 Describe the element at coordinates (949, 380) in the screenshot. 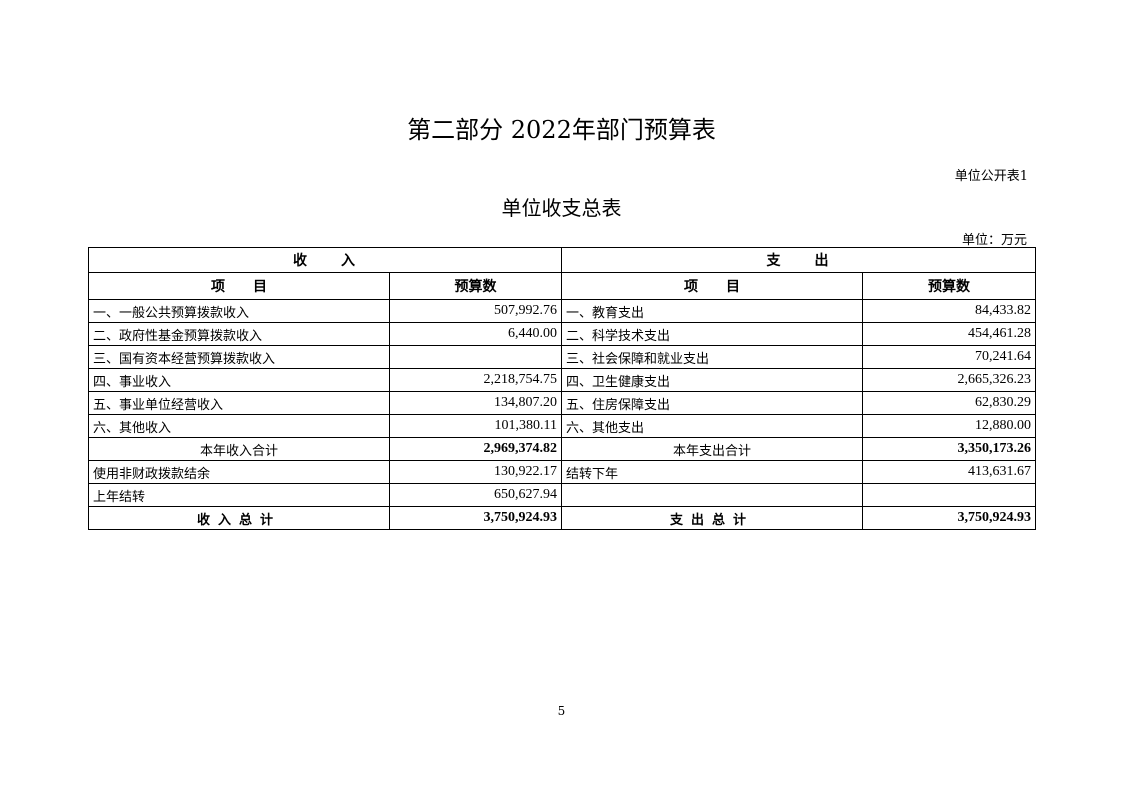

I see `expense-amount-cell: 2,665,326.23` at that location.